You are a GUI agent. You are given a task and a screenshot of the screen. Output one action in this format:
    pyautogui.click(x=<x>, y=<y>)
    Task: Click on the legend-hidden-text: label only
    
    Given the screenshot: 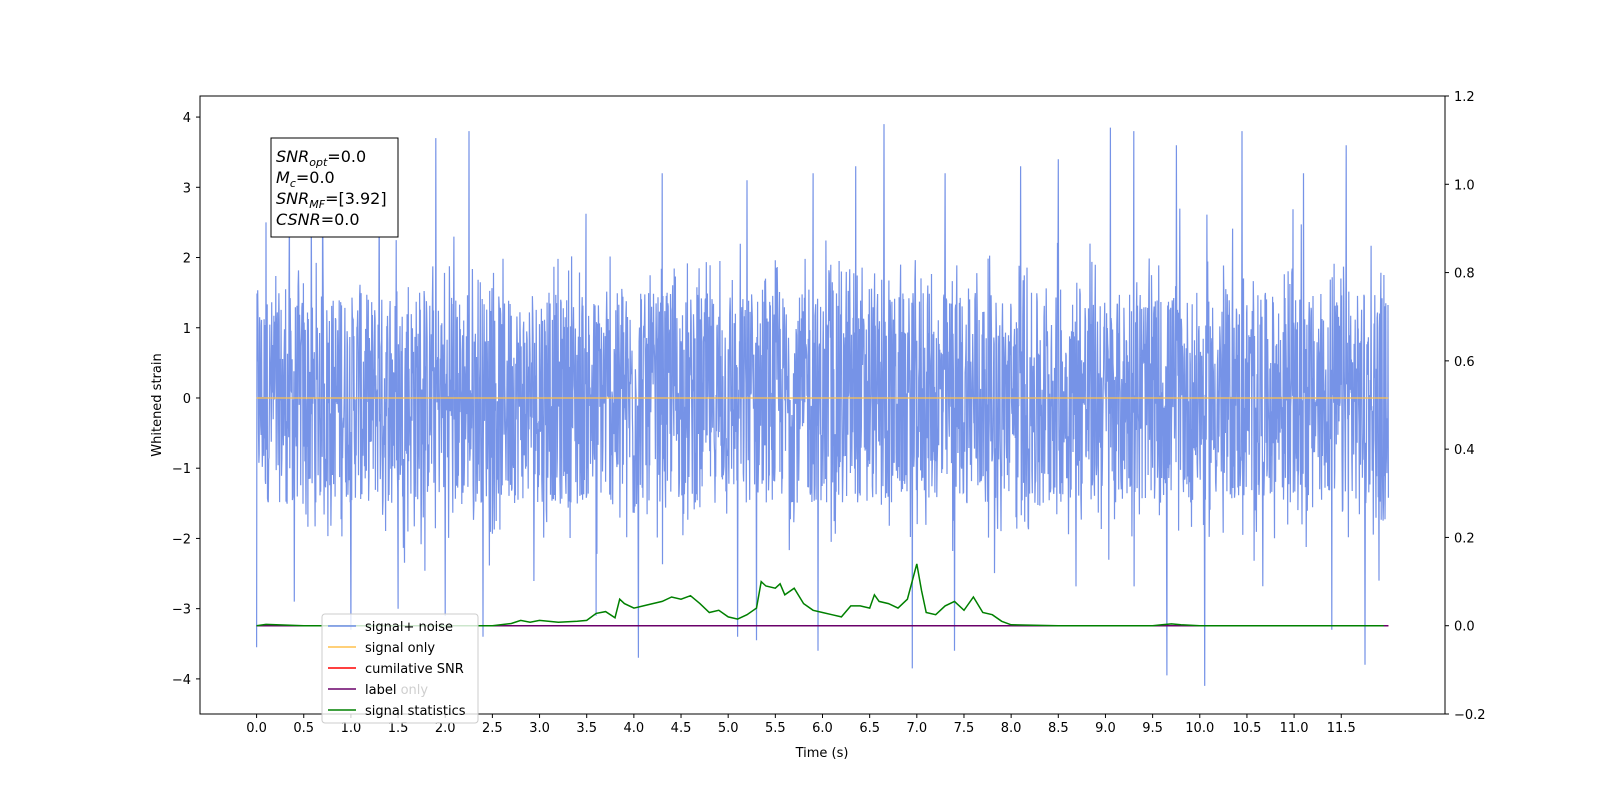 What is the action you would take?
    pyautogui.click(x=396, y=690)
    